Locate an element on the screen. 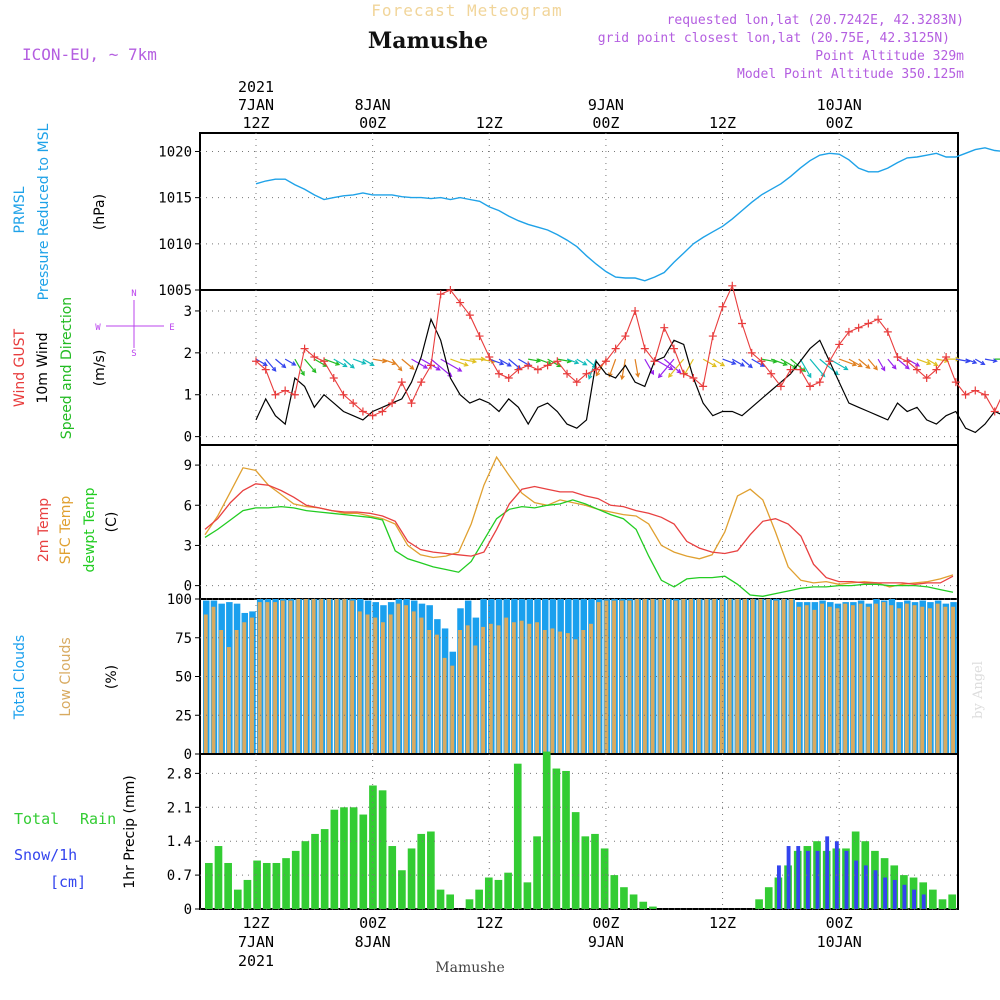 This screenshot has height=1000, width=1000. compass-w: W is located at coordinates (98, 328).